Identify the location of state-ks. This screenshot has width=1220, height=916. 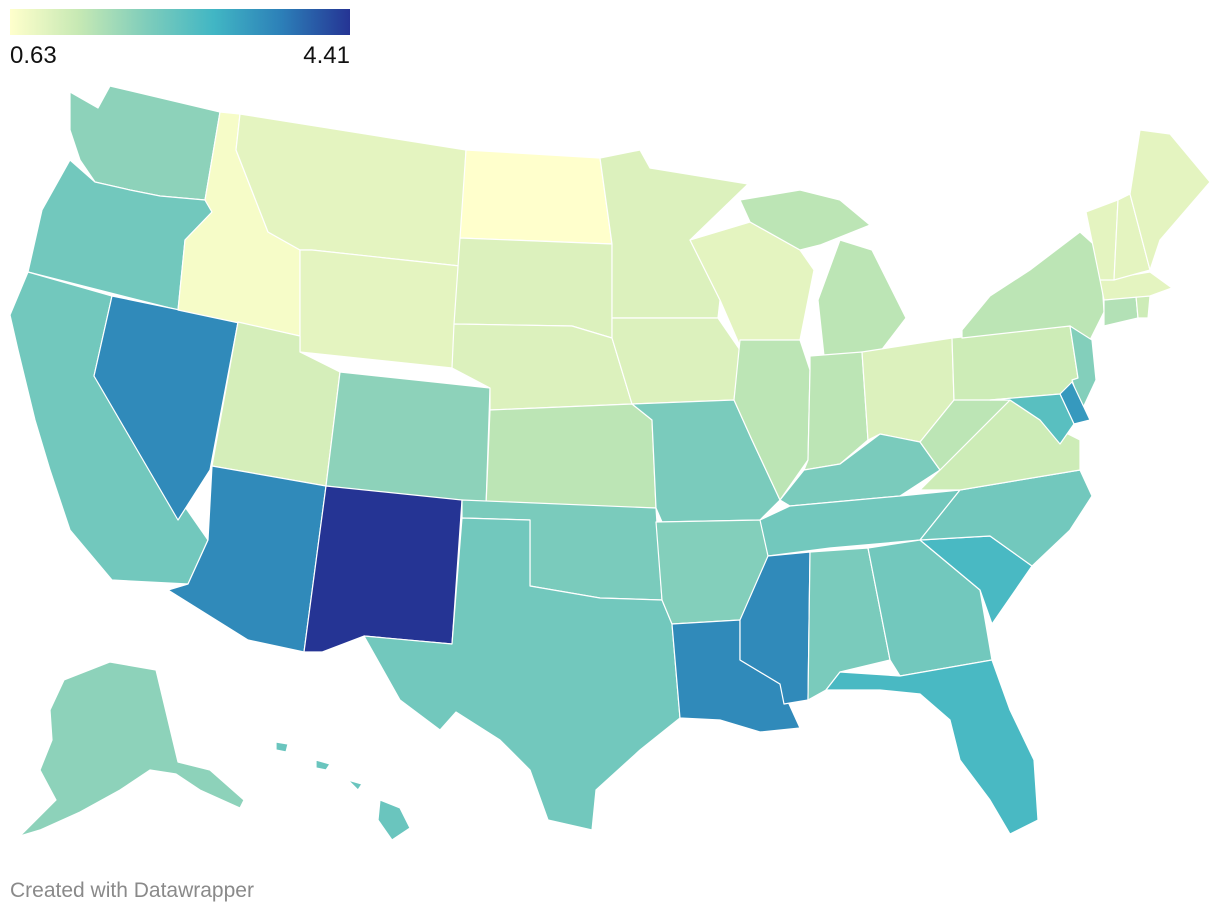
(571, 456).